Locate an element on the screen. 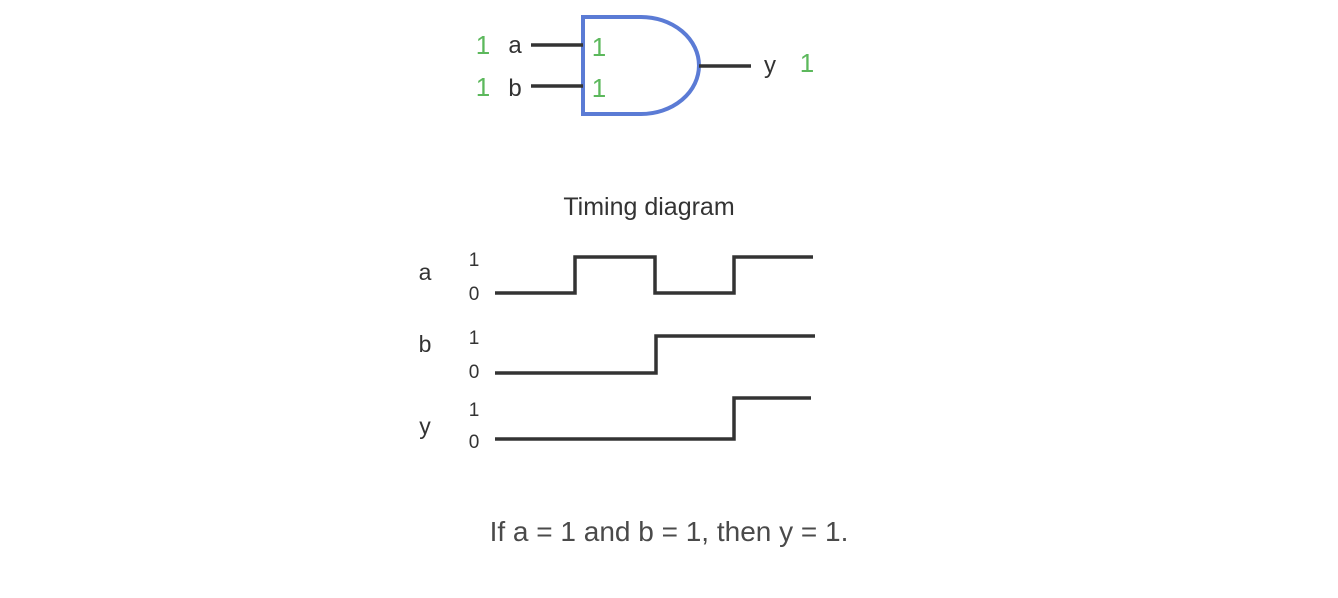  output-y-value: 1 is located at coordinates (807, 63).